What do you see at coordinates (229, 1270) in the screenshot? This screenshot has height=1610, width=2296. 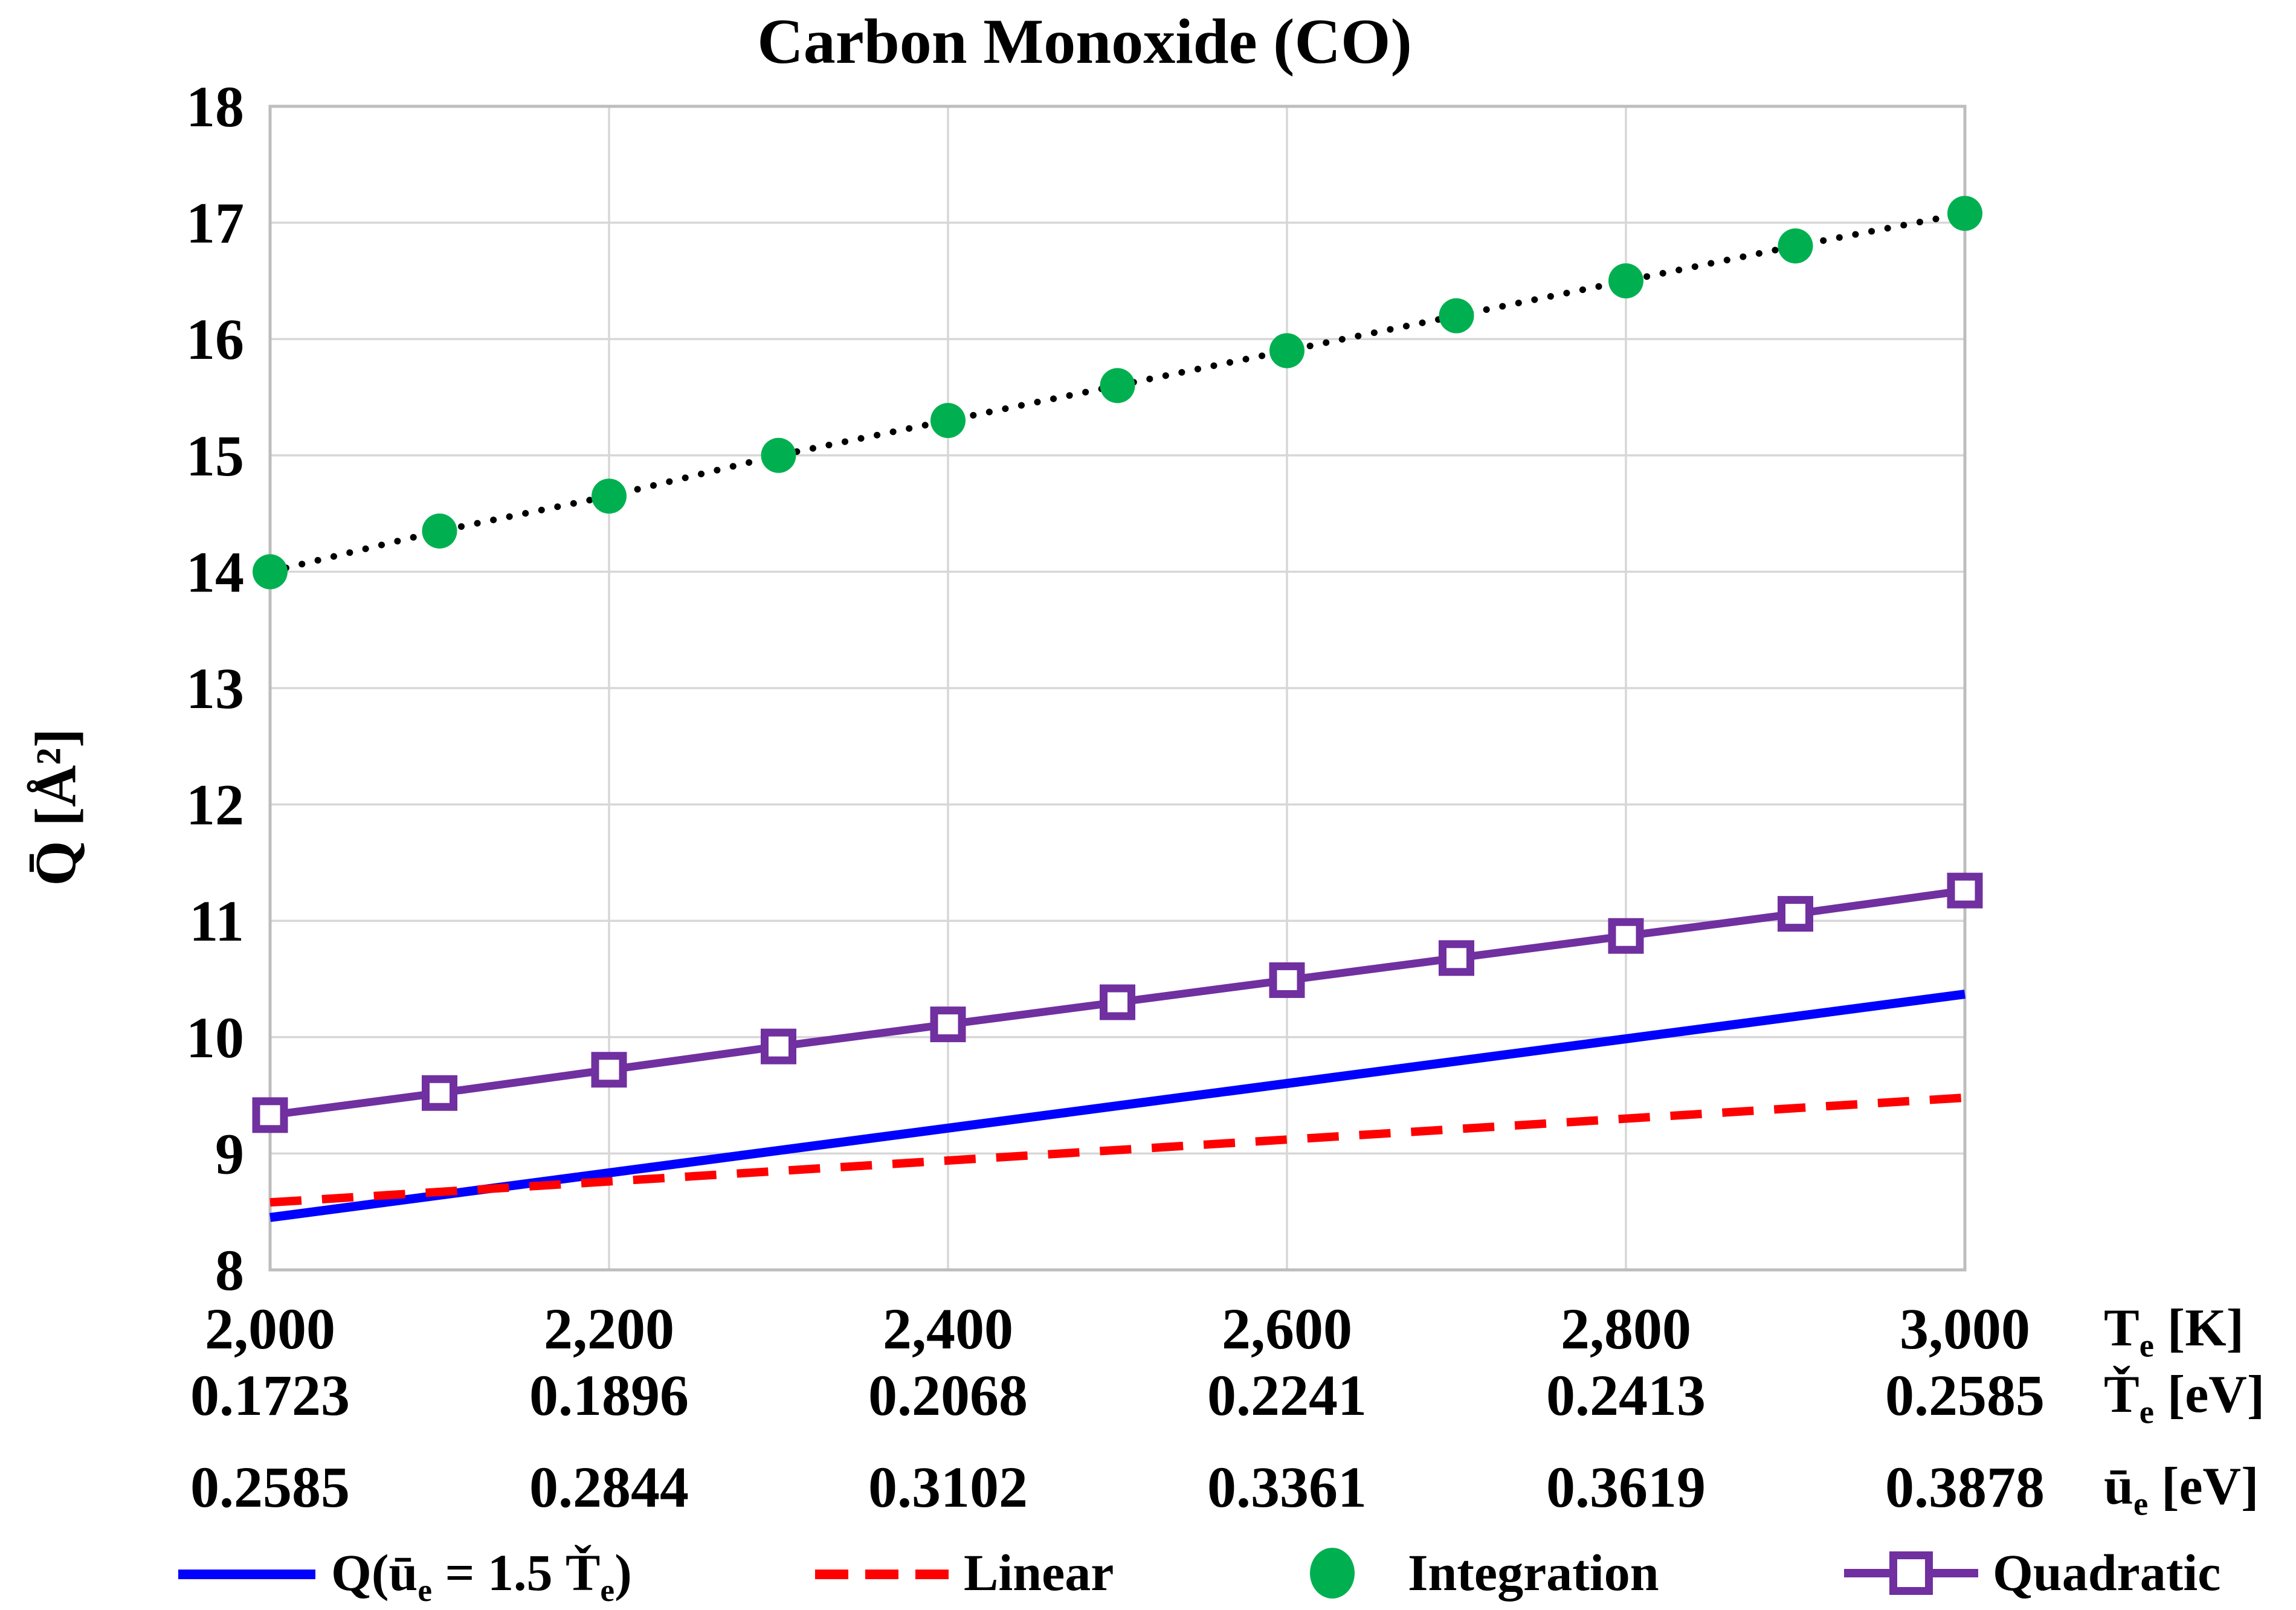 I see `y-tick-label: 8` at bounding box center [229, 1270].